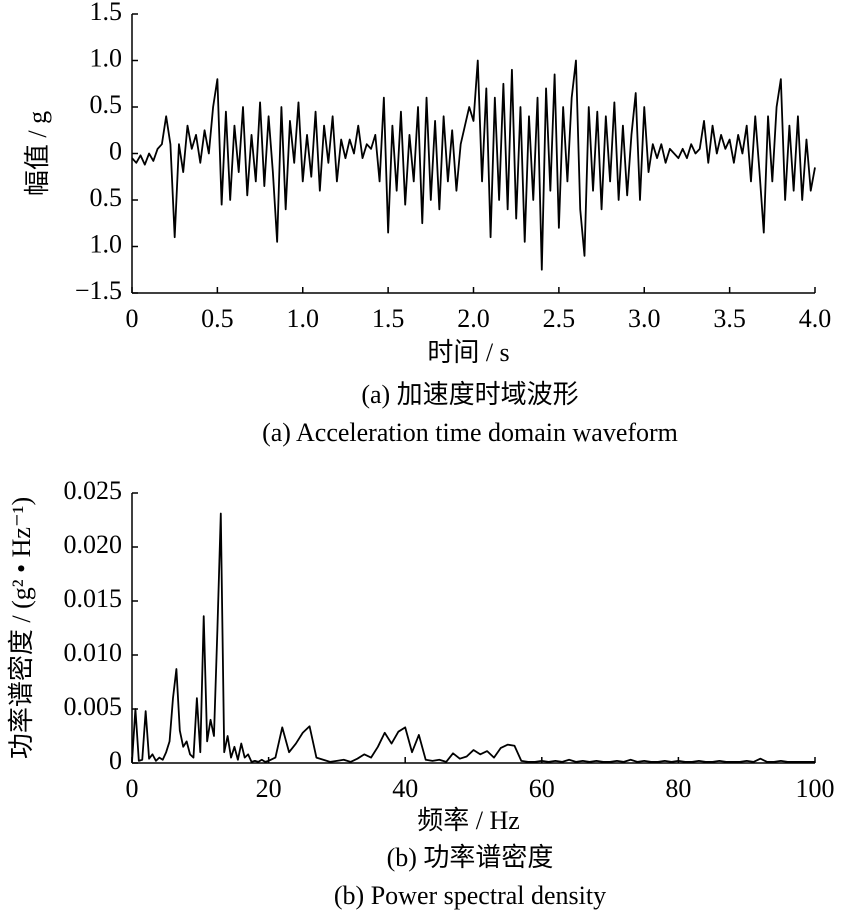  I want to click on x-axis-label: 时间 / s, so click(468, 352).